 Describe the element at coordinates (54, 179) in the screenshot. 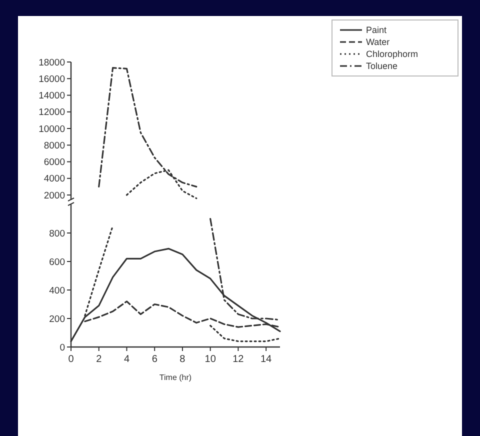

I see `y-tick-label: 4000` at that location.